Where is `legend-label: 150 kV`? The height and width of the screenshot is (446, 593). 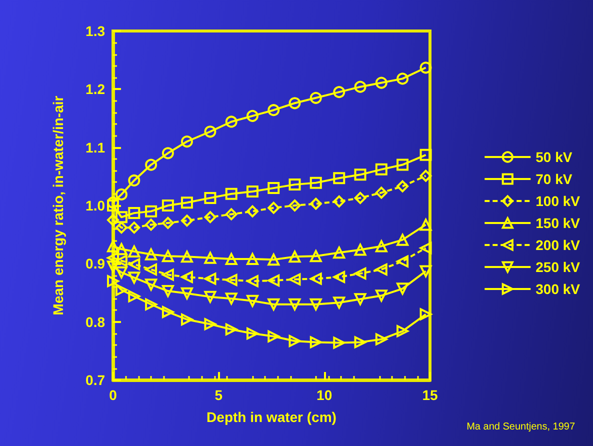 legend-label: 150 kV is located at coordinates (558, 223).